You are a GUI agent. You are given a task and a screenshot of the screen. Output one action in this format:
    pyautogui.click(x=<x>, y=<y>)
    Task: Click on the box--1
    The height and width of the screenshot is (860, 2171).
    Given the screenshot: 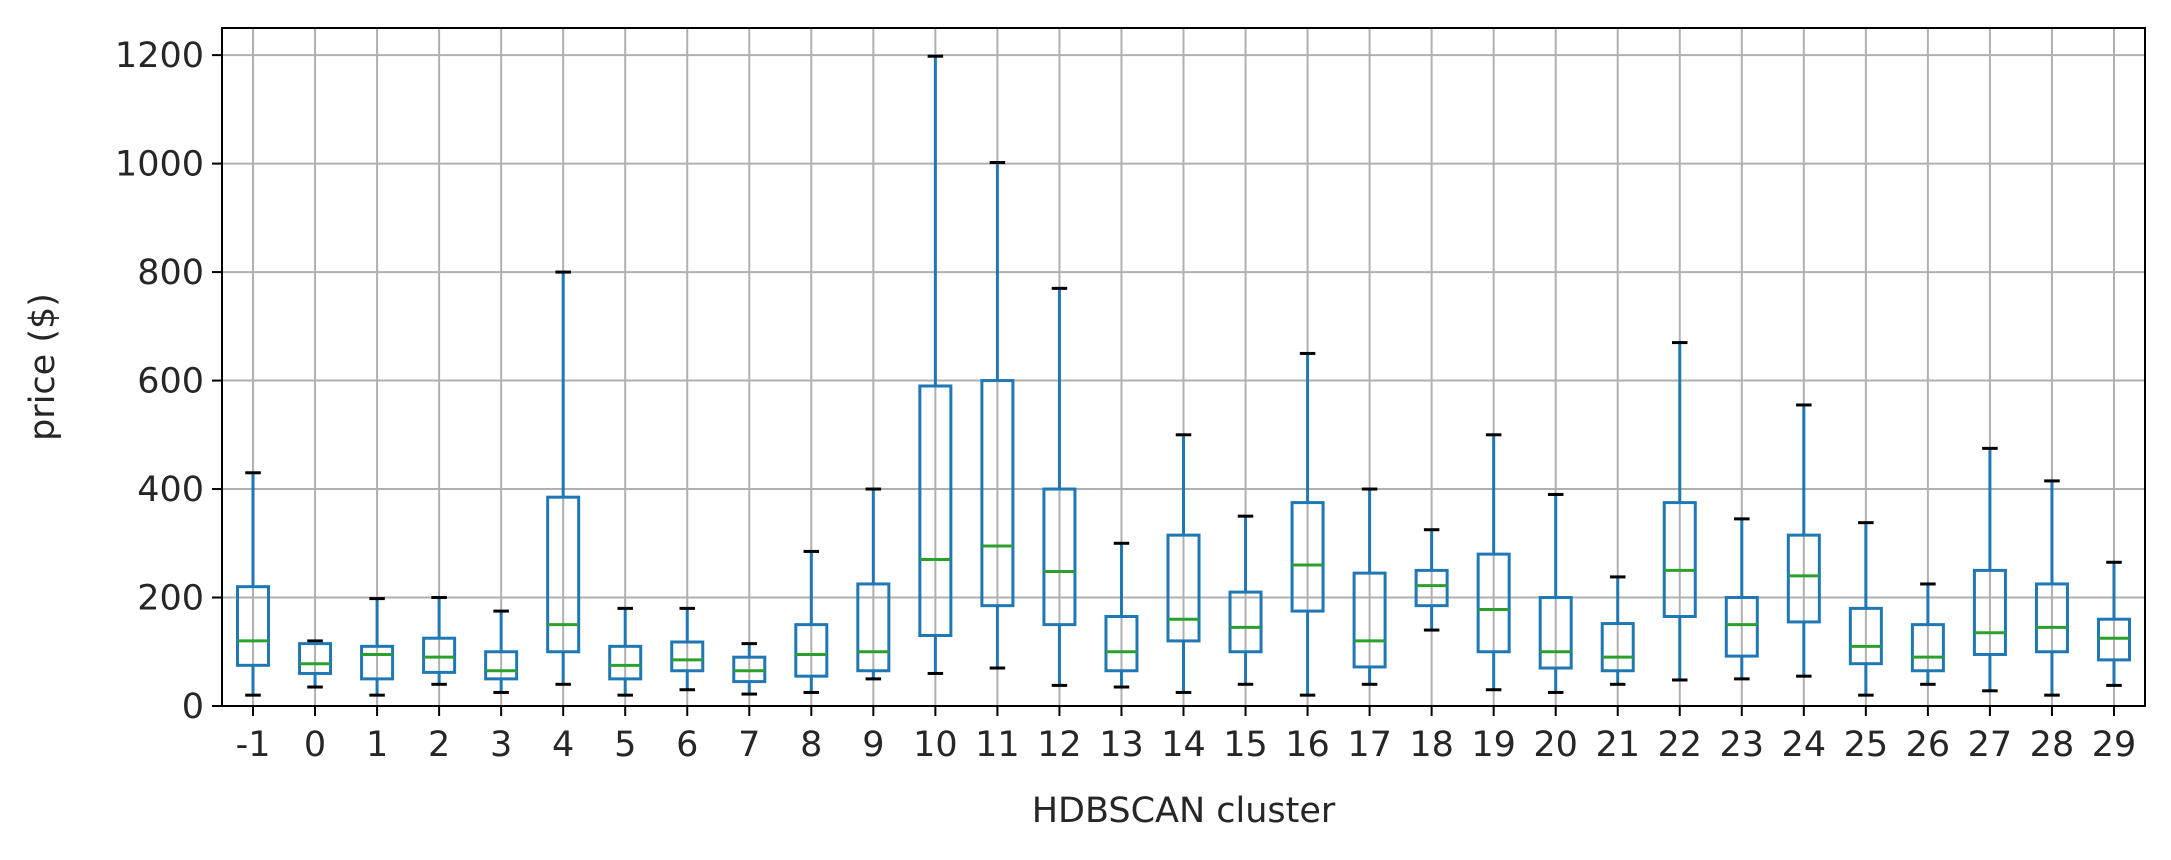 What is the action you would take?
    pyautogui.click(x=253, y=584)
    